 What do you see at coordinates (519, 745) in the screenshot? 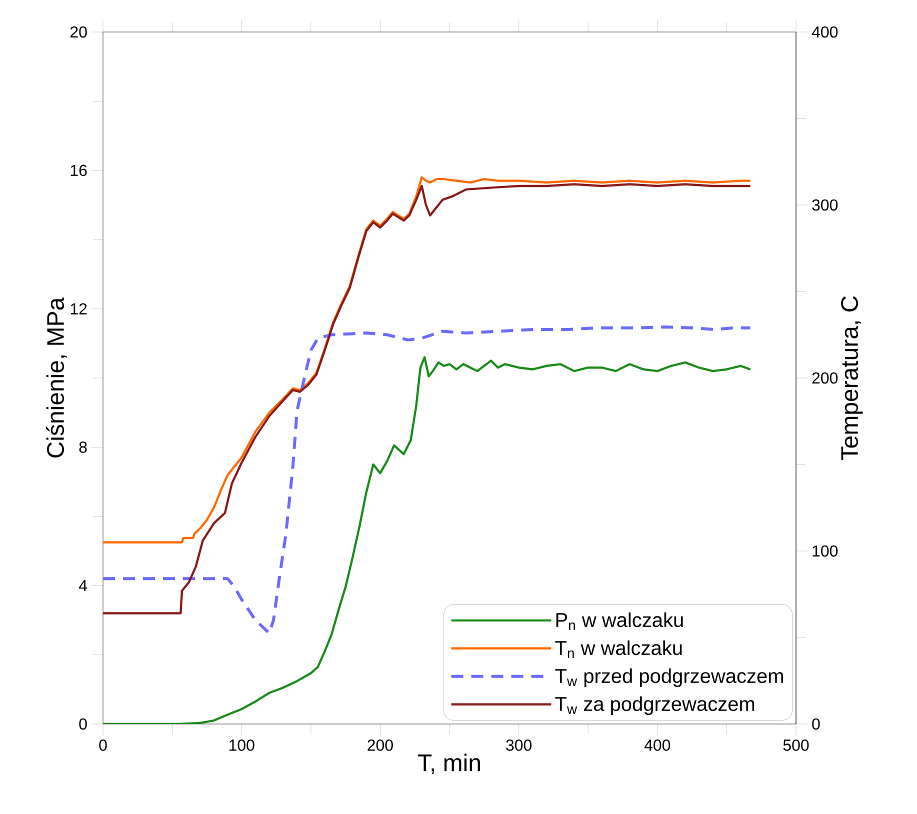
I see `x-tick-label: 300` at bounding box center [519, 745].